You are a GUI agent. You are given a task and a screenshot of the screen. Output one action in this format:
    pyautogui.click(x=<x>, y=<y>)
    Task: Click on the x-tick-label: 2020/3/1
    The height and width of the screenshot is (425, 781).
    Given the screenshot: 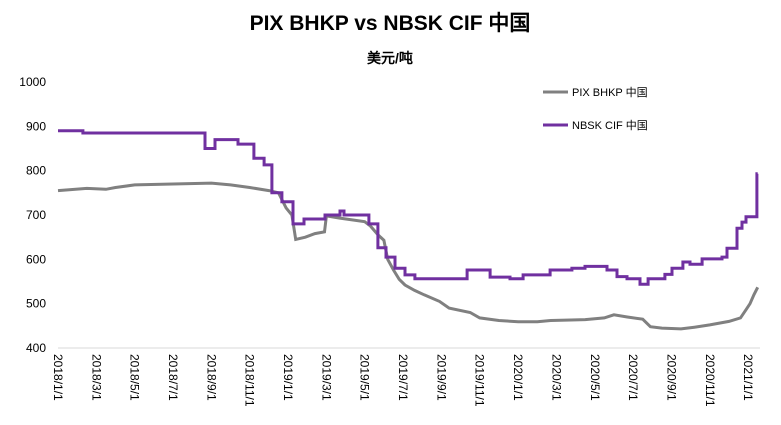 What is the action you would take?
    pyautogui.click(x=556, y=377)
    